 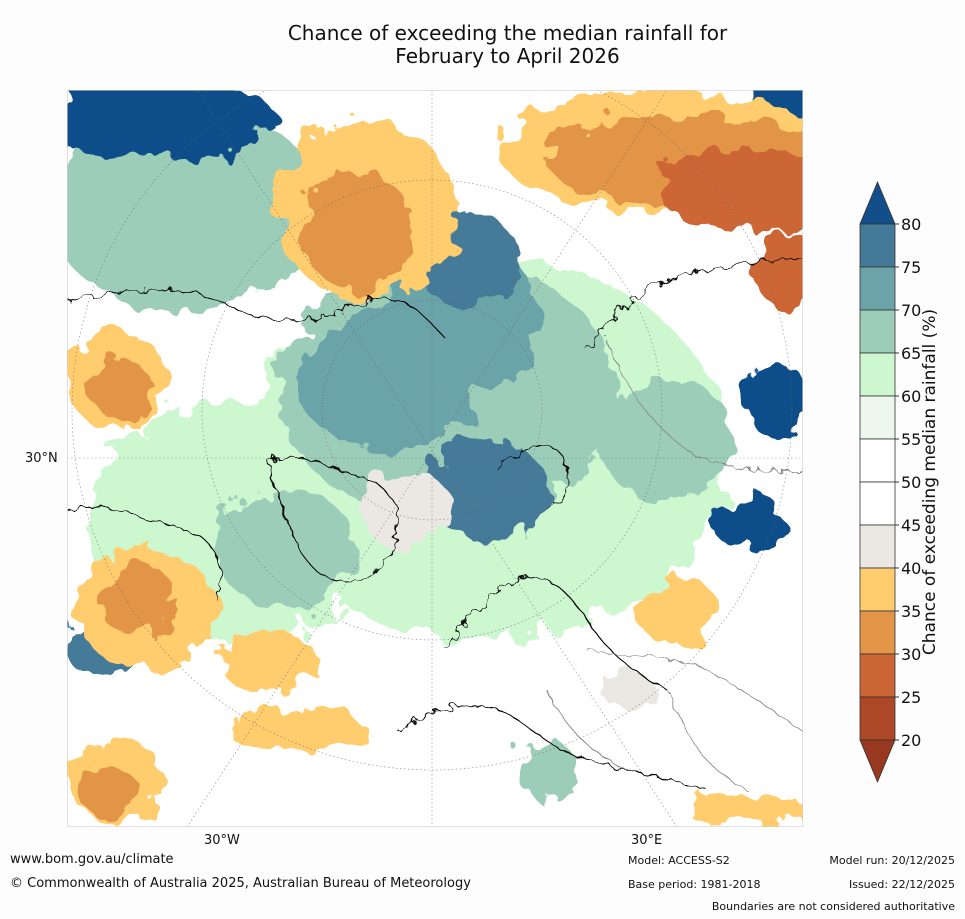 I want to click on colorbar-extend-bottom, so click(x=877, y=761).